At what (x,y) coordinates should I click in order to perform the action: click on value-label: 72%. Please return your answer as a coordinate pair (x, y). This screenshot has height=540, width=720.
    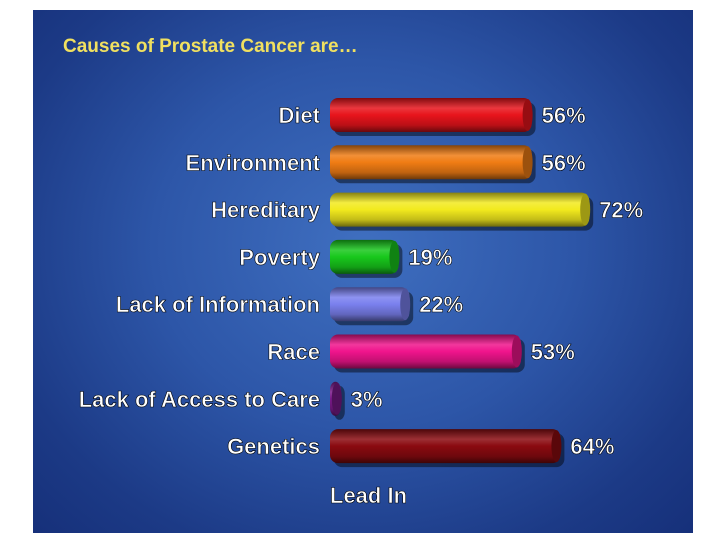
    Looking at the image, I should click on (621, 210).